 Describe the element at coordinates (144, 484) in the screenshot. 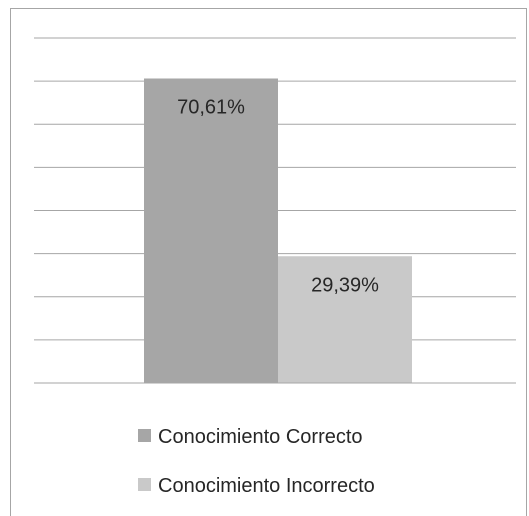

I see `legend-swatch-incorrecto` at that location.